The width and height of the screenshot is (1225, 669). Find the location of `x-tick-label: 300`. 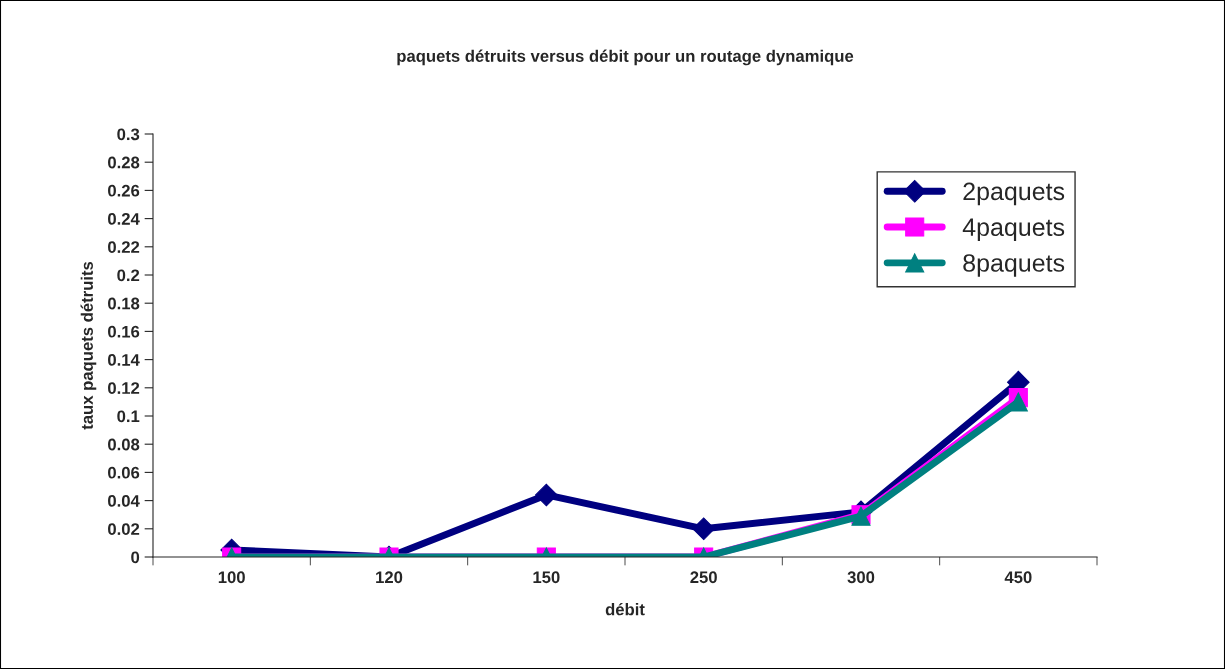

x-tick-label: 300 is located at coordinates (861, 577).